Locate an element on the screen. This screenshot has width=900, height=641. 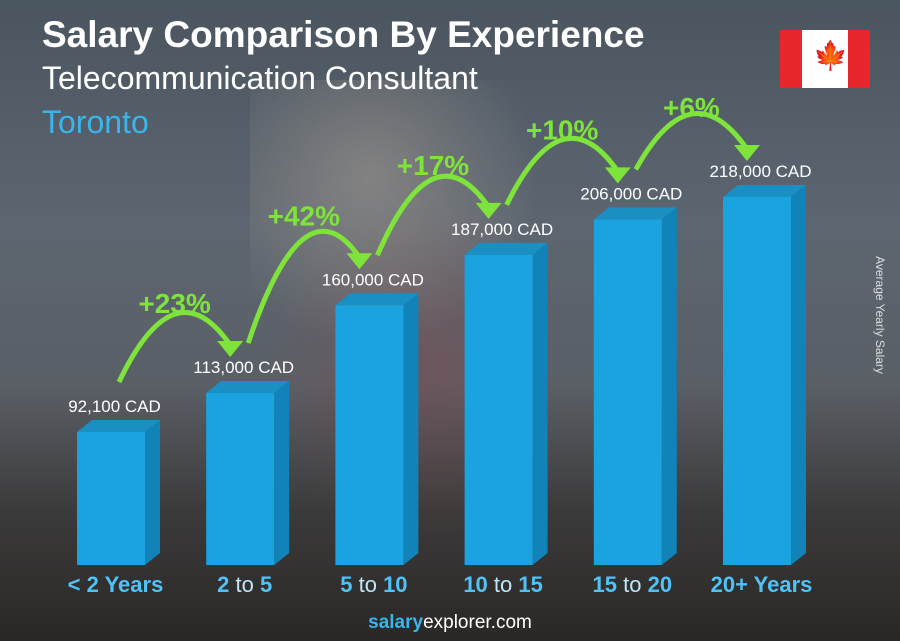
category-part: 20+ Years is located at coordinates (762, 584).